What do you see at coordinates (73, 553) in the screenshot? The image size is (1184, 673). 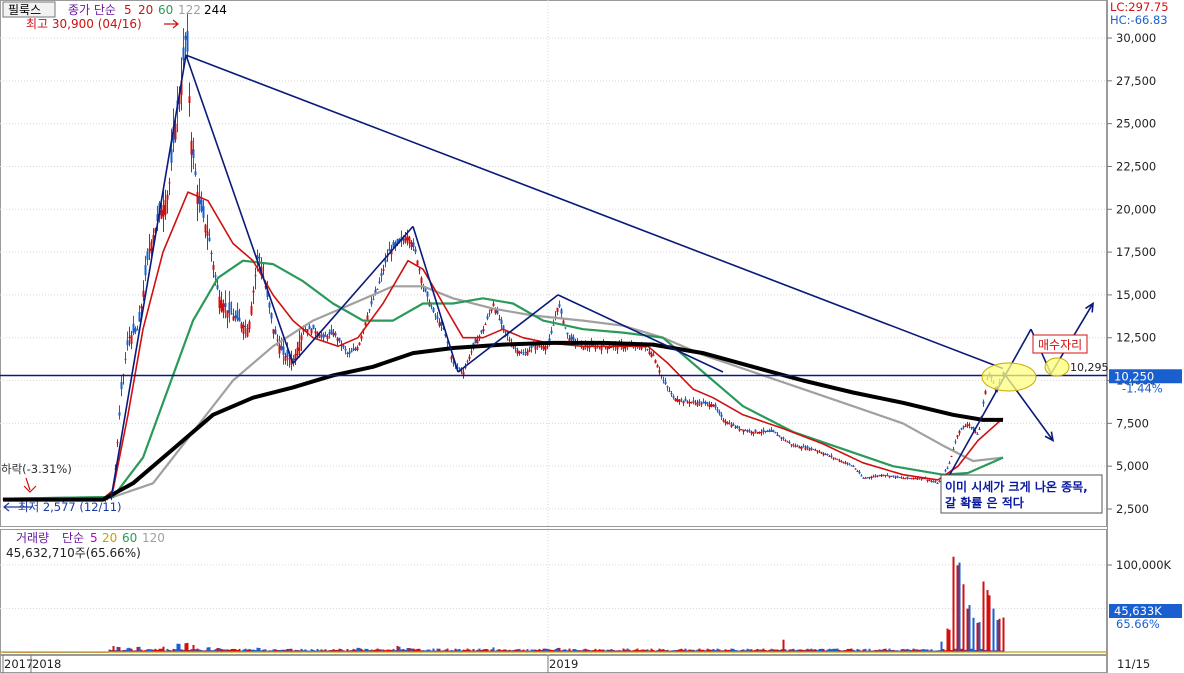 I see `volume-readout: 45,632,710주(65.66%)` at bounding box center [73, 553].